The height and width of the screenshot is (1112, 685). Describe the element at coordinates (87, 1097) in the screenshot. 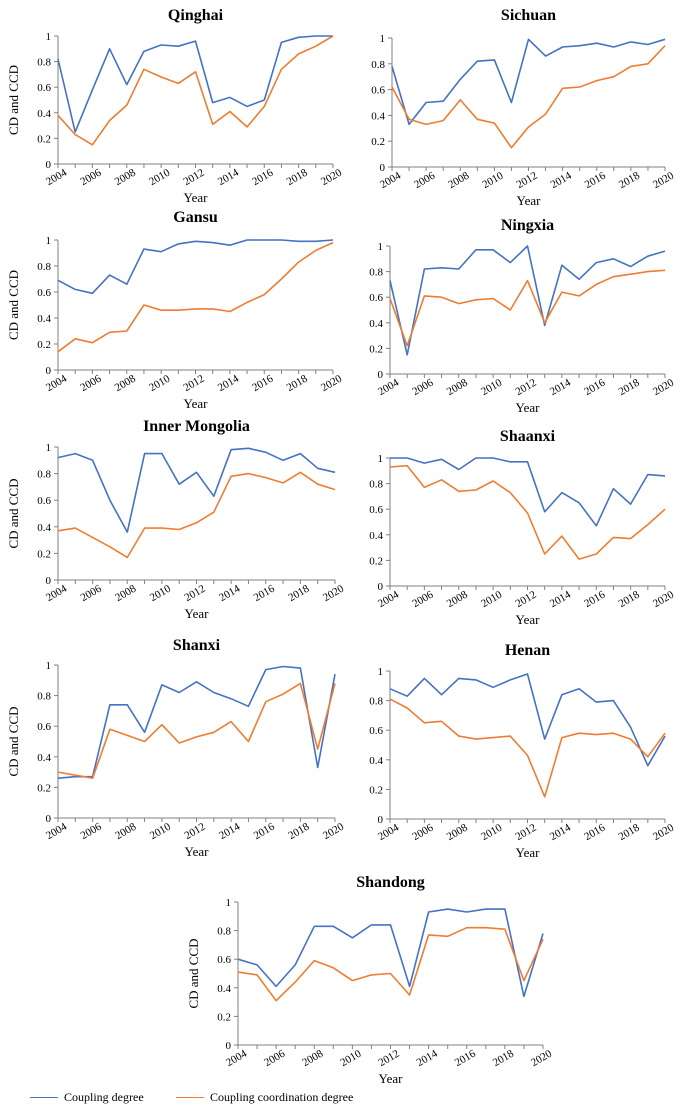

I see `legend-coupling-degree: Coupling degree` at that location.